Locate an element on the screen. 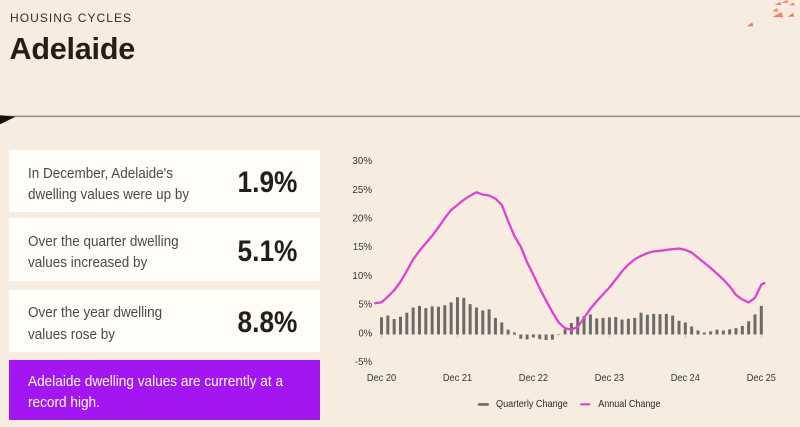  svg-text: 10% is located at coordinates (362, 276).